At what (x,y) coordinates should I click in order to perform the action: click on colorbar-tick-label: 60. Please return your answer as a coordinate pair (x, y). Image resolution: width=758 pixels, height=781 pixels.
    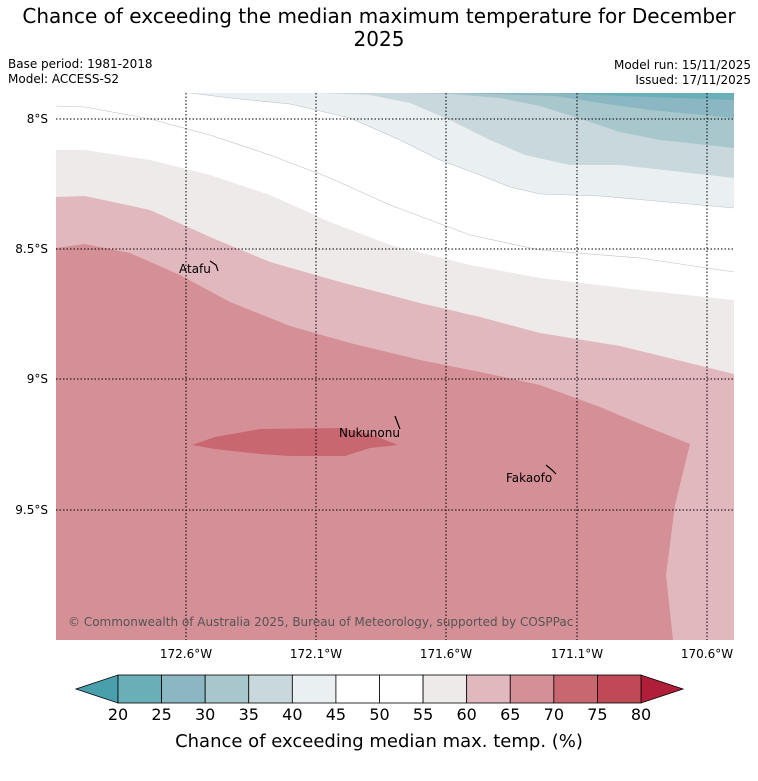
    Looking at the image, I should click on (466, 714).